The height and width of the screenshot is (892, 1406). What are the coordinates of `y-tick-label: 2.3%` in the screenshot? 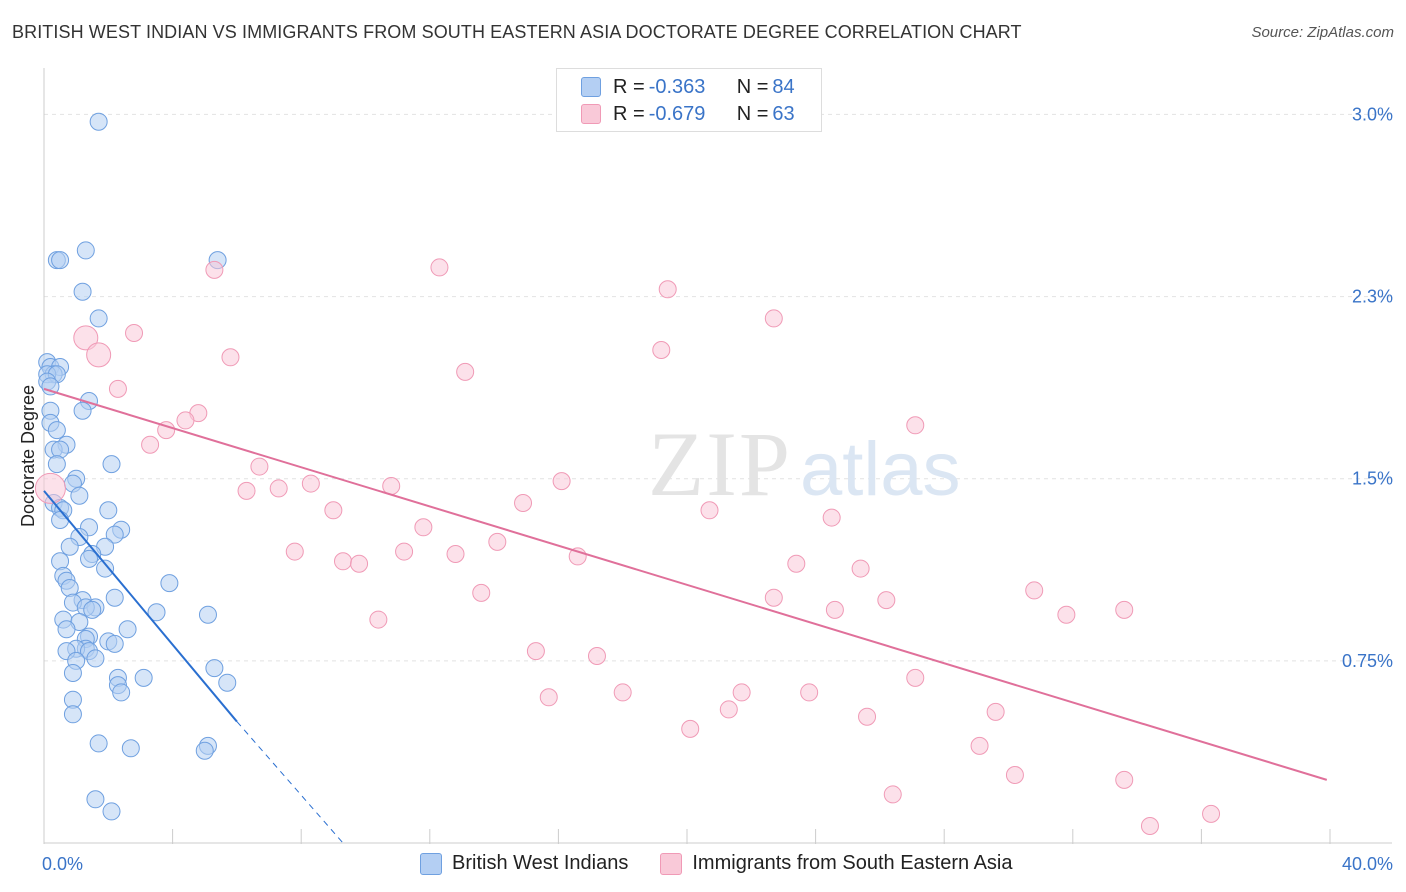 It's located at (1372, 297).